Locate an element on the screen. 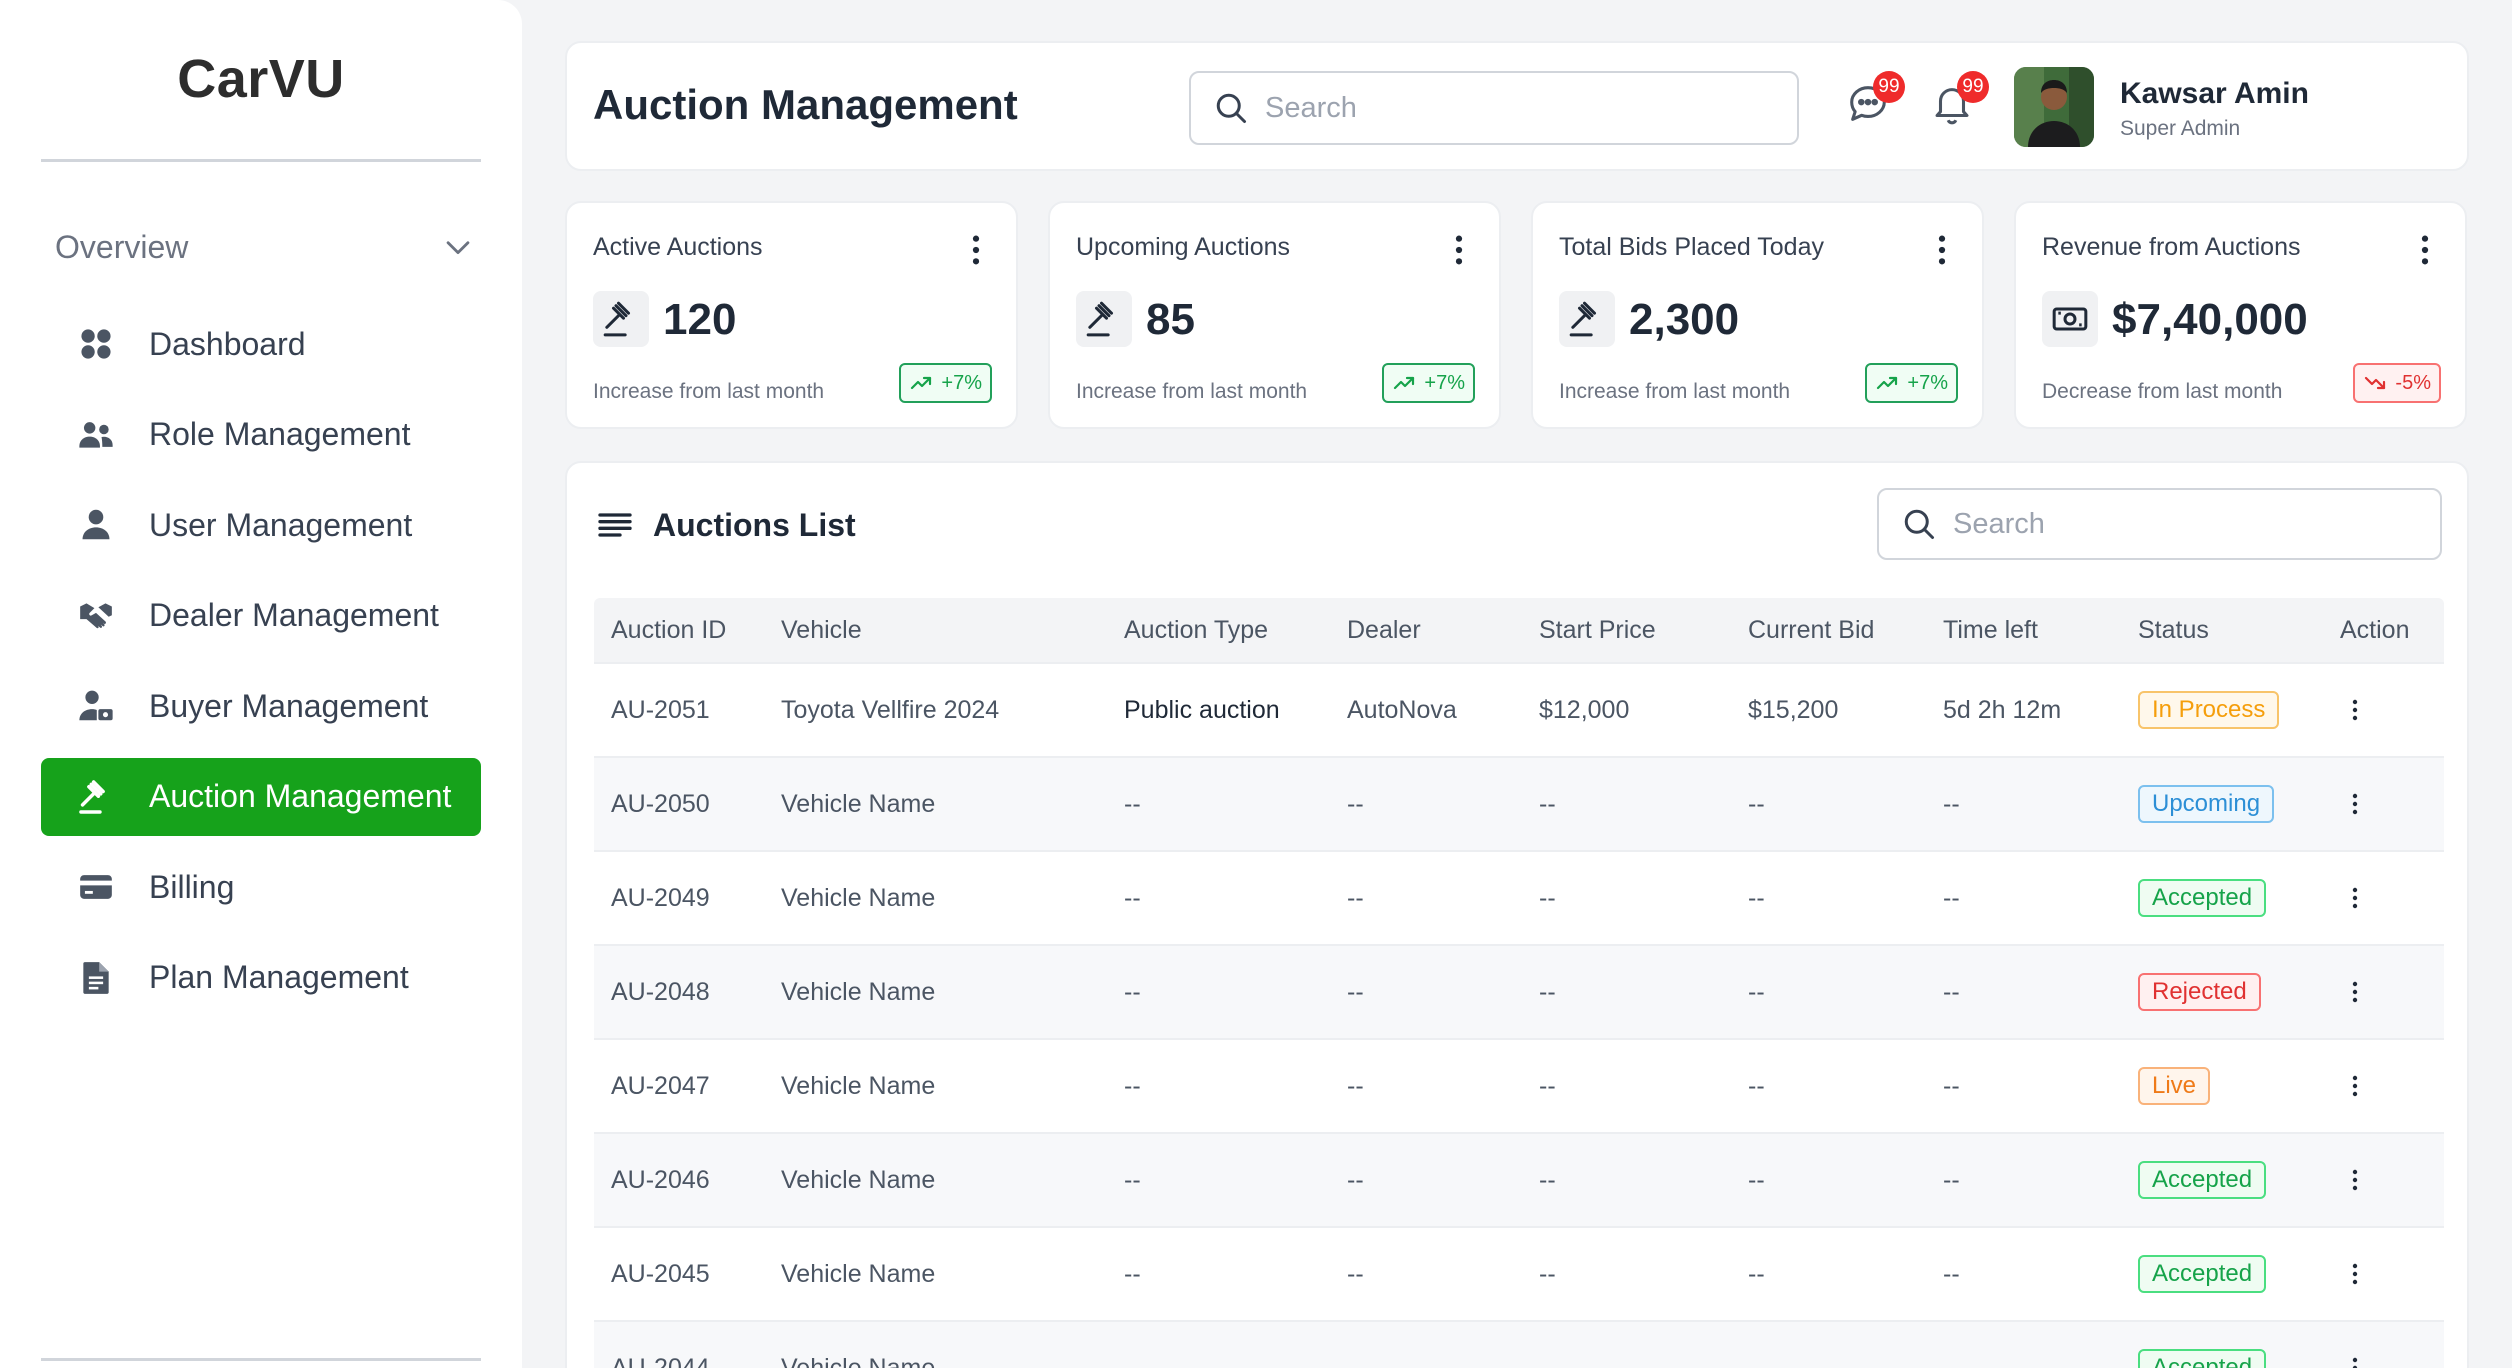 This screenshot has width=2512, height=1368. list-search-input is located at coordinates (2182, 524).